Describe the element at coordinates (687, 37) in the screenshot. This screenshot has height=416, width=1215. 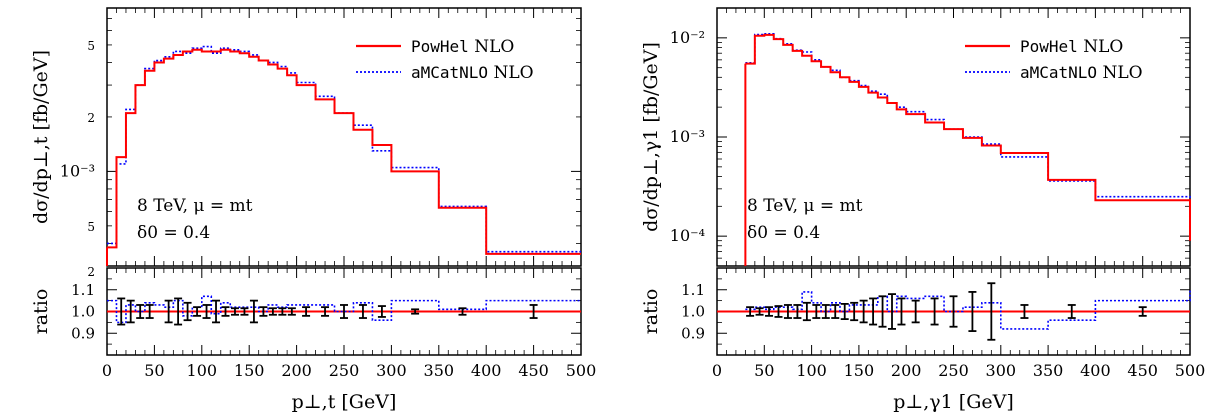
I see `y-tick-label: 10⁻²` at that location.